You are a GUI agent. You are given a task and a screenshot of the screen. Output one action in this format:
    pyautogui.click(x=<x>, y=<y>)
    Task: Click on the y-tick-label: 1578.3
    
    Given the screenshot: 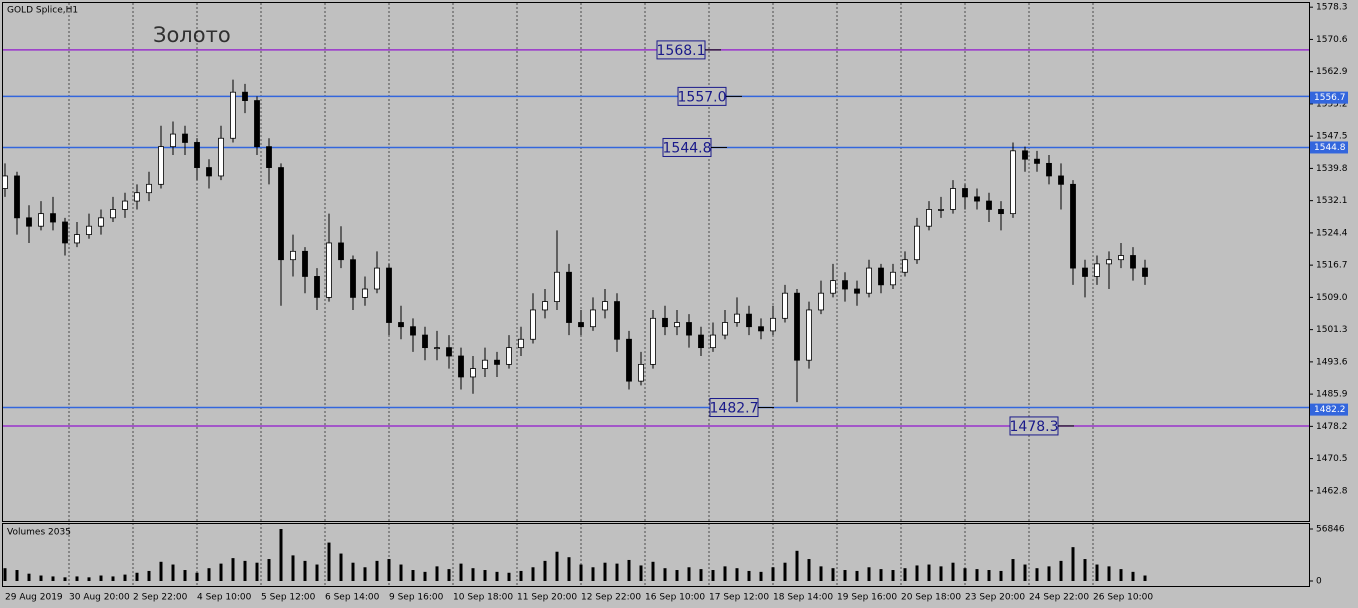 What is the action you would take?
    pyautogui.click(x=1332, y=8)
    